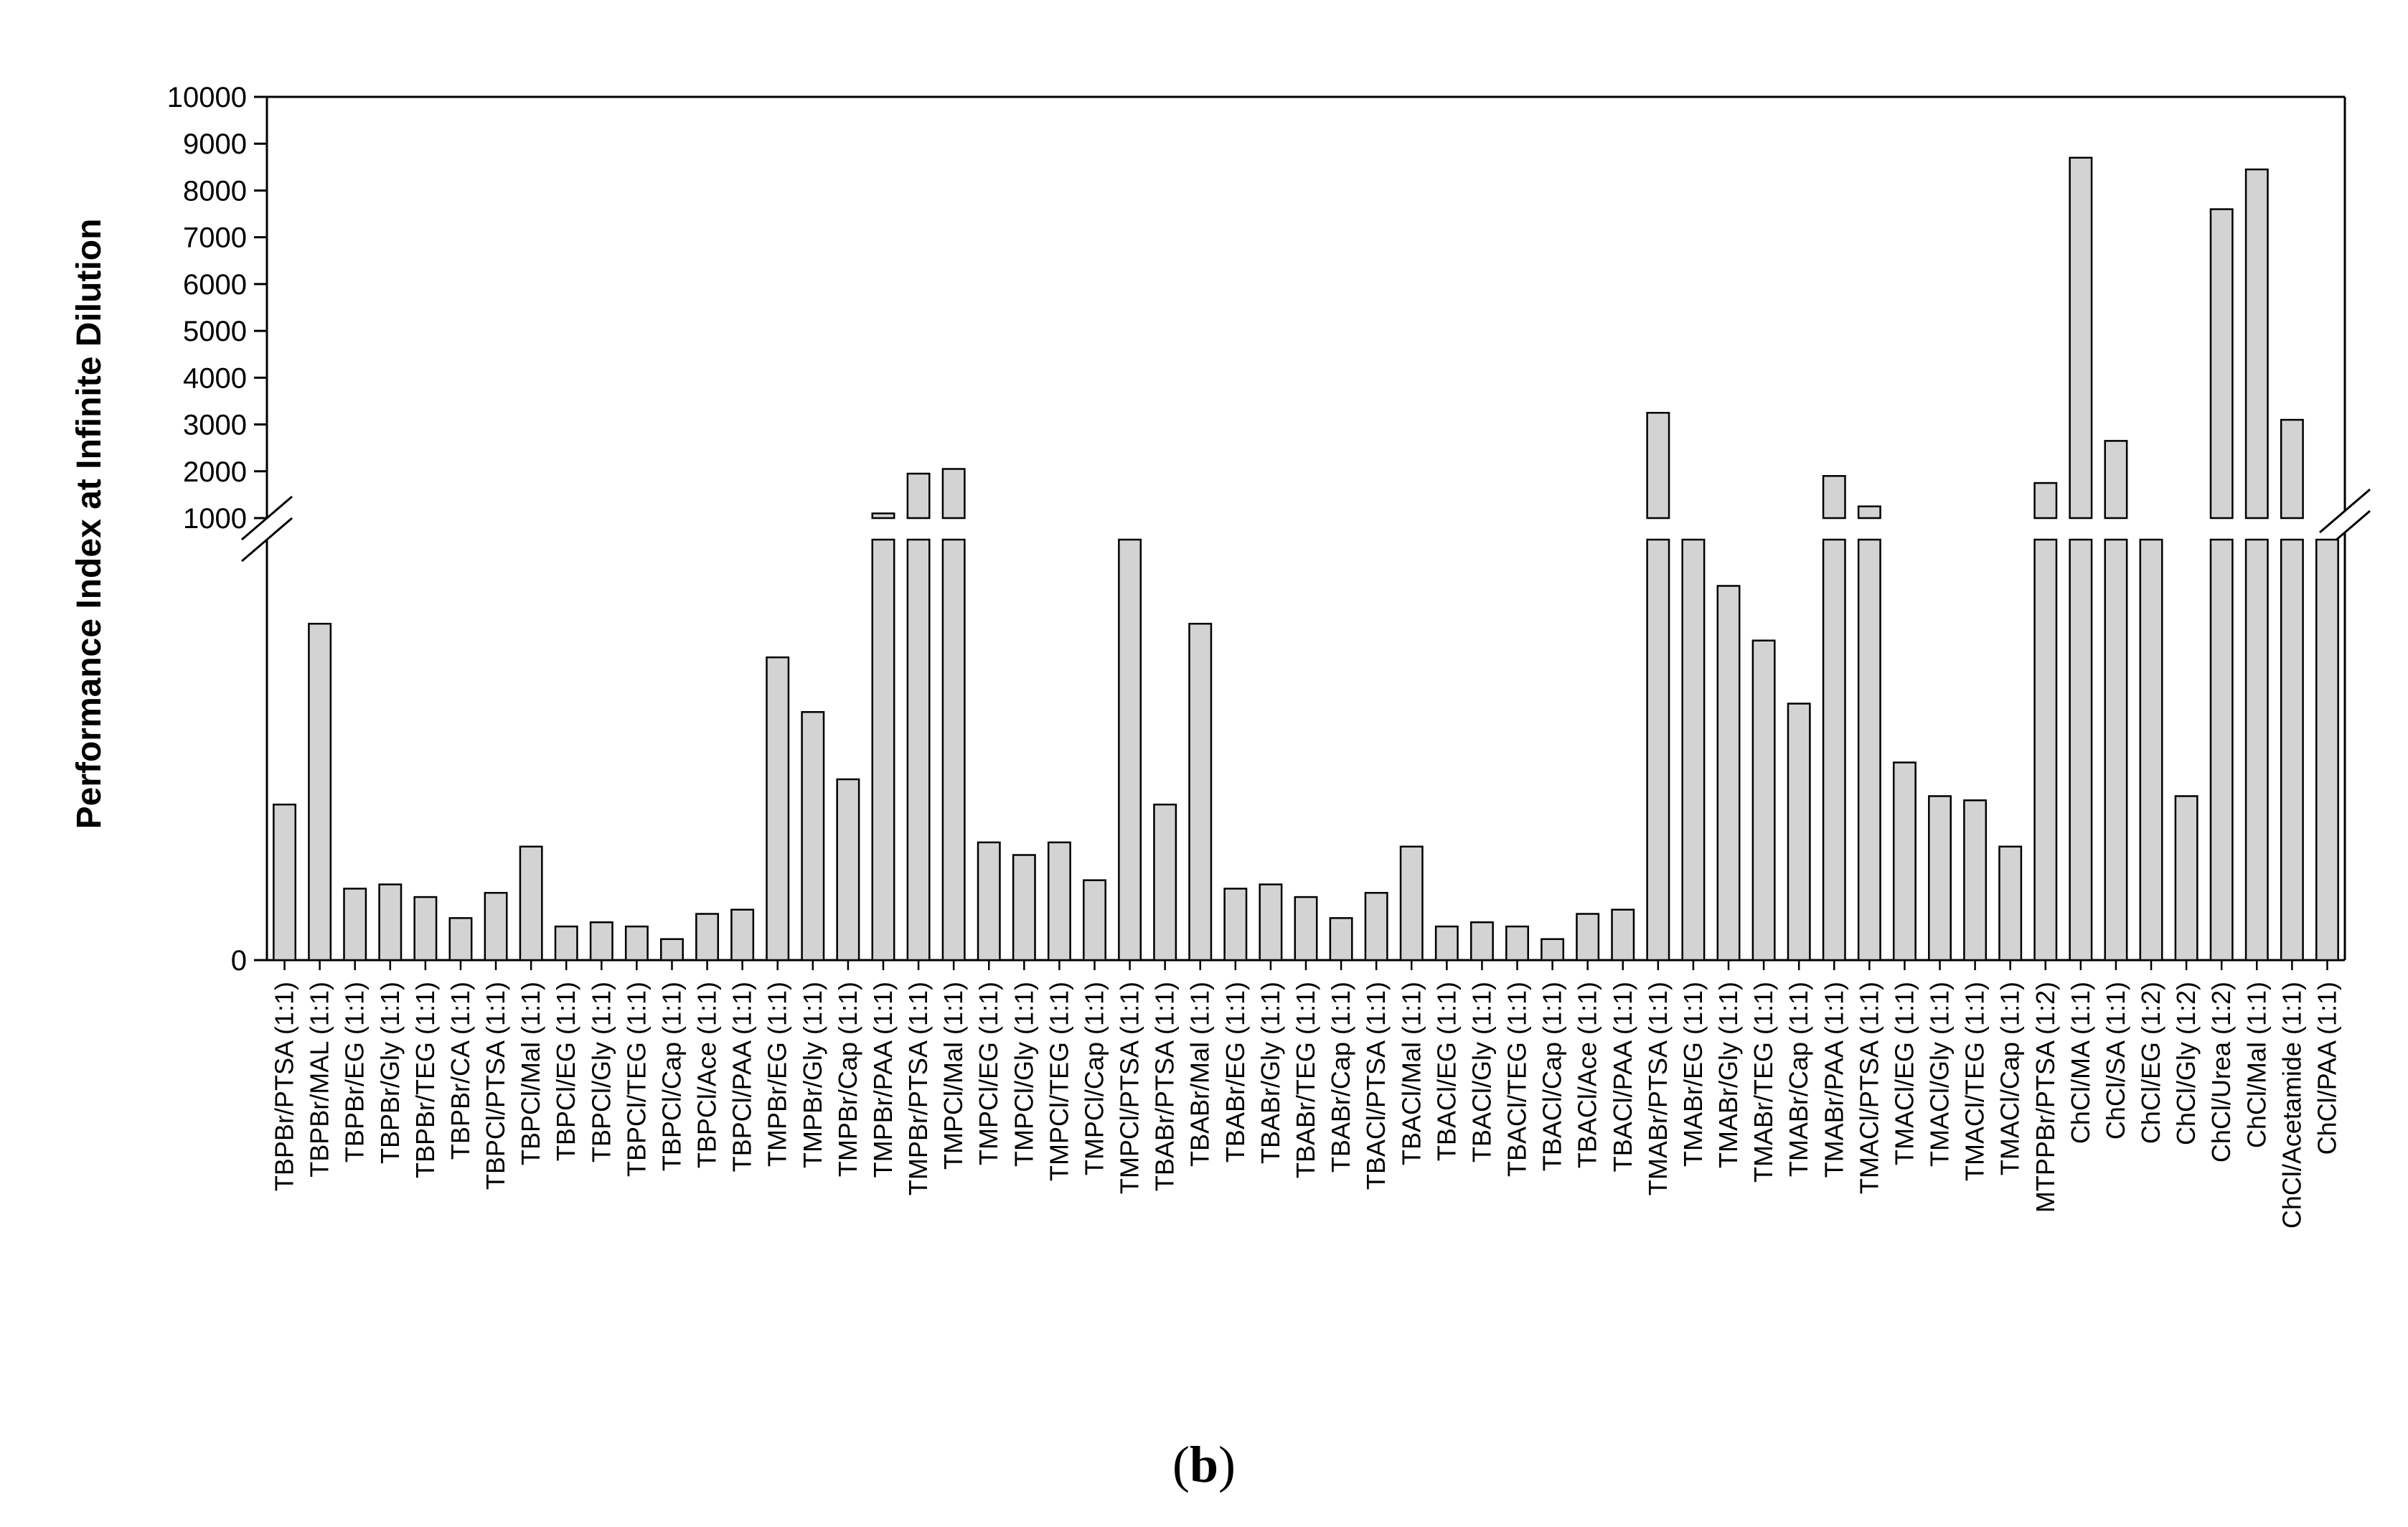 This screenshot has height=1527, width=2408. Describe the element at coordinates (2326, 1068) in the screenshot. I see `x-category-label: ChCl/PAA (1:1)` at that location.